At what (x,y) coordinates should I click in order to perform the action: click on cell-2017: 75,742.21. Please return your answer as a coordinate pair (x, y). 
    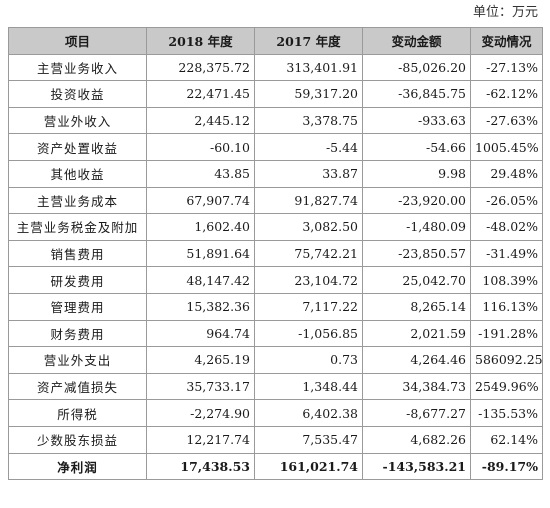
    Looking at the image, I should click on (308, 253).